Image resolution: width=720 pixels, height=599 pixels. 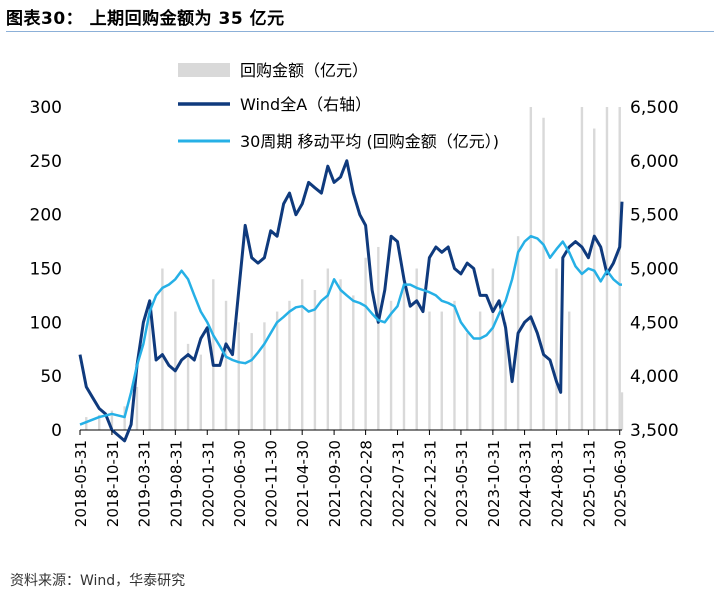 I want to click on x-tick-label: 2021-09-30, so click(x=335, y=483).